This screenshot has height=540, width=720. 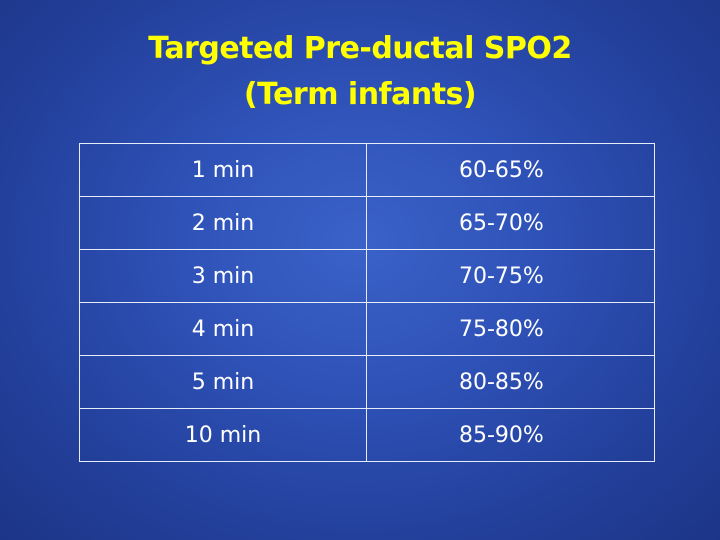 What do you see at coordinates (510, 223) in the screenshot?
I see `spo2-range-cell: 65-70%` at bounding box center [510, 223].